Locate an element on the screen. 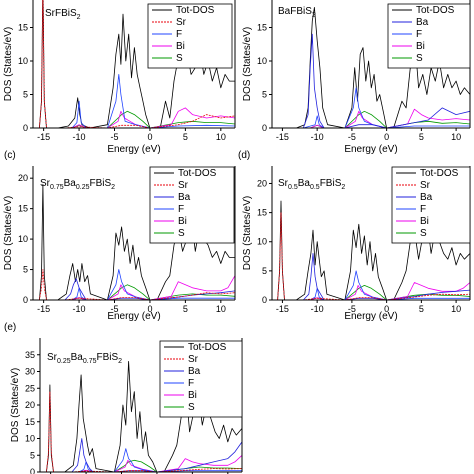  y-tick-label-d: 15 is located at coordinates (262, 213).